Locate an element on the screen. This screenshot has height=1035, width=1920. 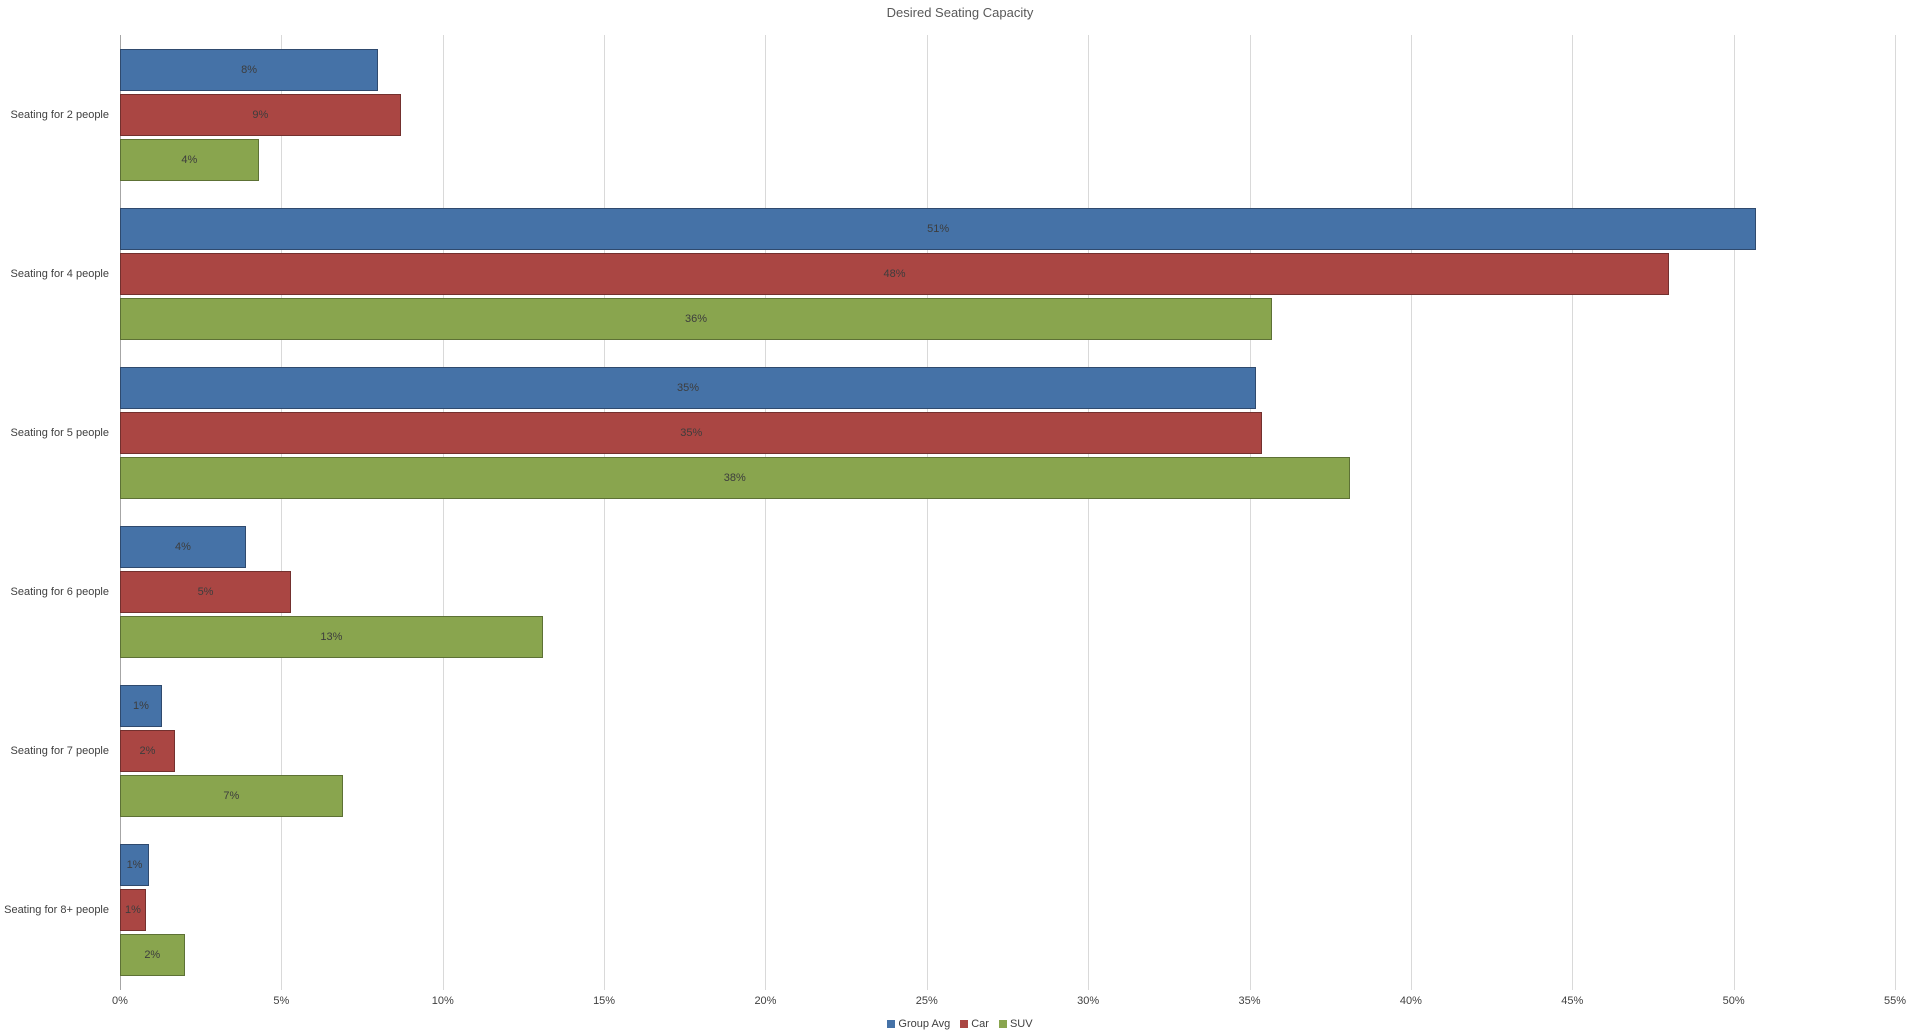
x-tick-label: 25% is located at coordinates (926, 1001).